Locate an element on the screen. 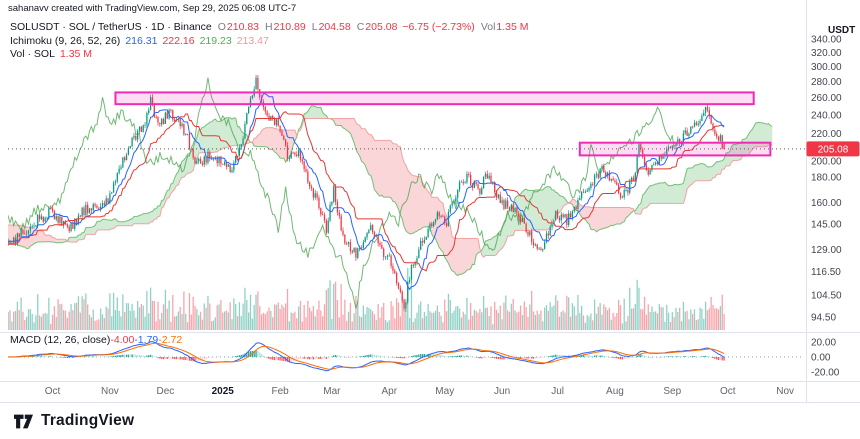 This screenshot has height=439, width=860. close-value: 205.08 is located at coordinates (381, 27).